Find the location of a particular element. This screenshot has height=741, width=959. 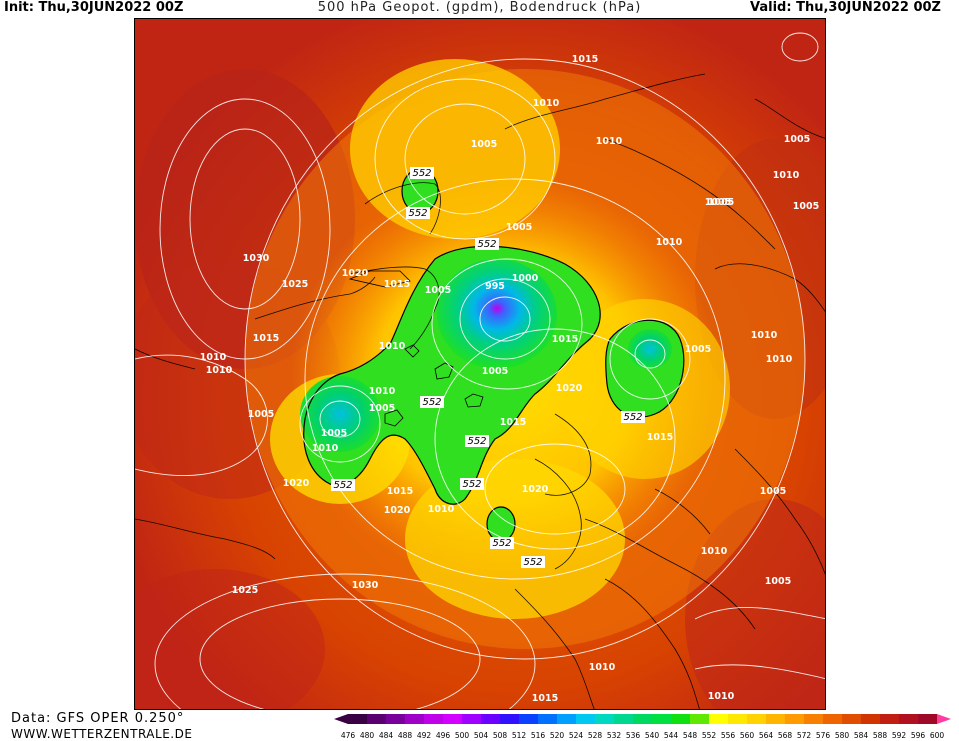

colorbar-tick-label: 488 is located at coordinates (405, 735).